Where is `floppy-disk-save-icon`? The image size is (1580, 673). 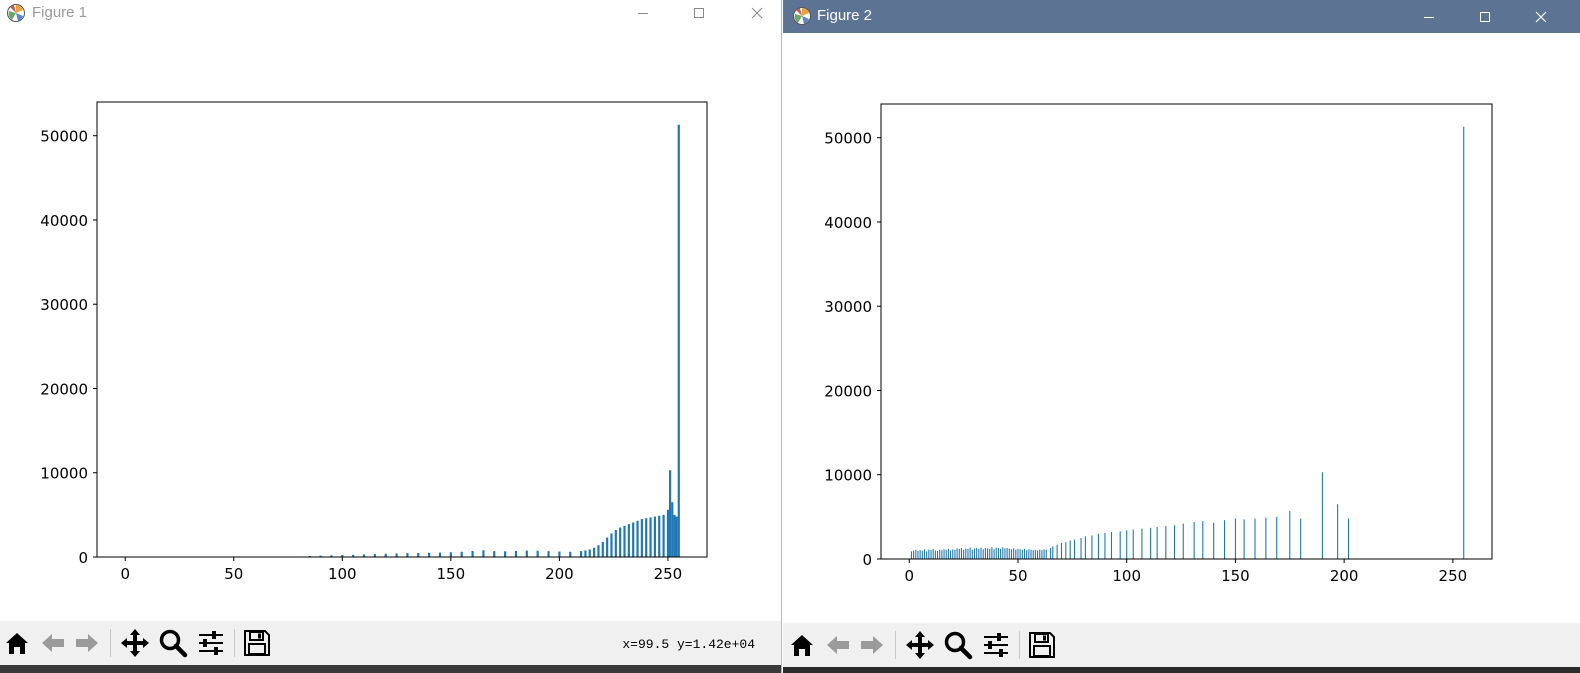 floppy-disk-save-icon is located at coordinates (257, 643).